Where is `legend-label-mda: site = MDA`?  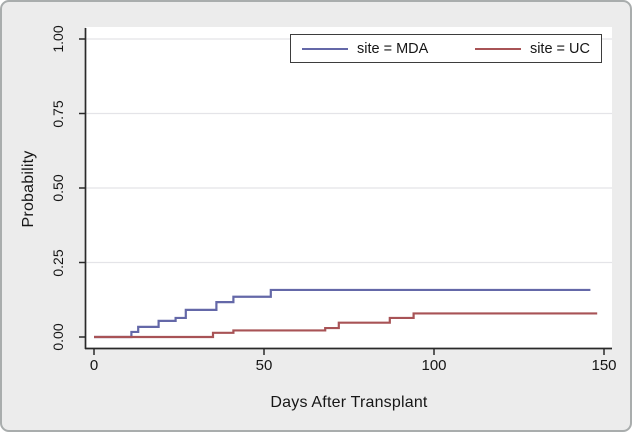 legend-label-mda: site = MDA is located at coordinates (393, 48).